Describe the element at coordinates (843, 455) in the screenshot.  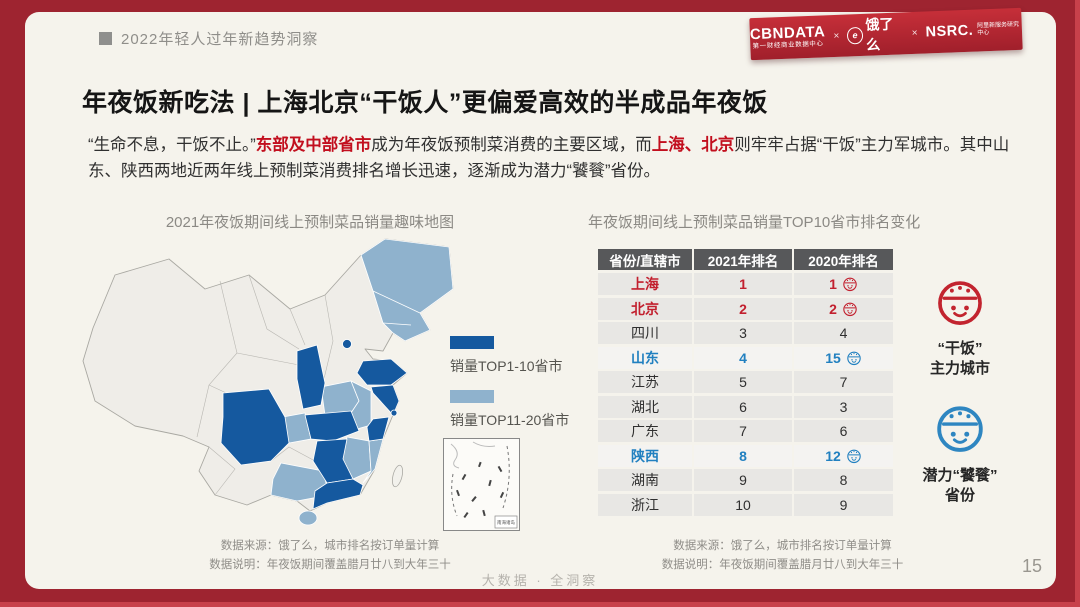
I see `table-cell: 12` at that location.